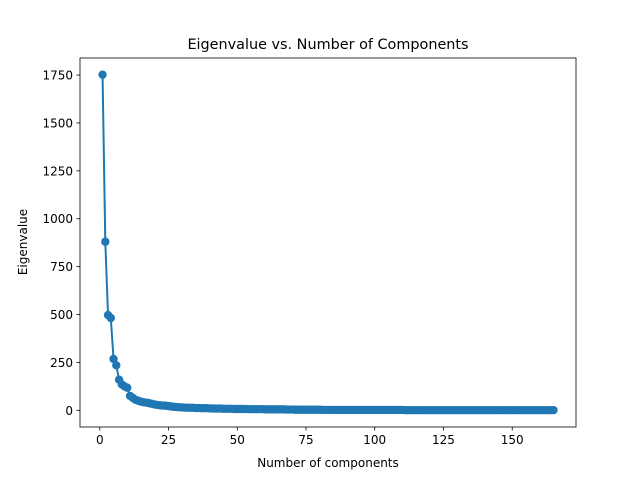 This screenshot has width=640, height=480. I want to click on y-tick-label: 0, so click(69, 411).